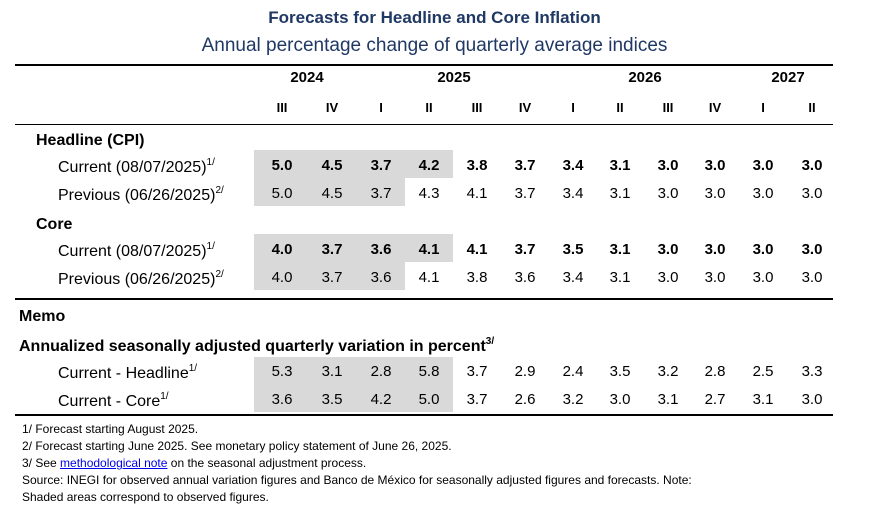 Image resolution: width=869 pixels, height=523 pixels. I want to click on observed-shade-core, so click(329, 262).